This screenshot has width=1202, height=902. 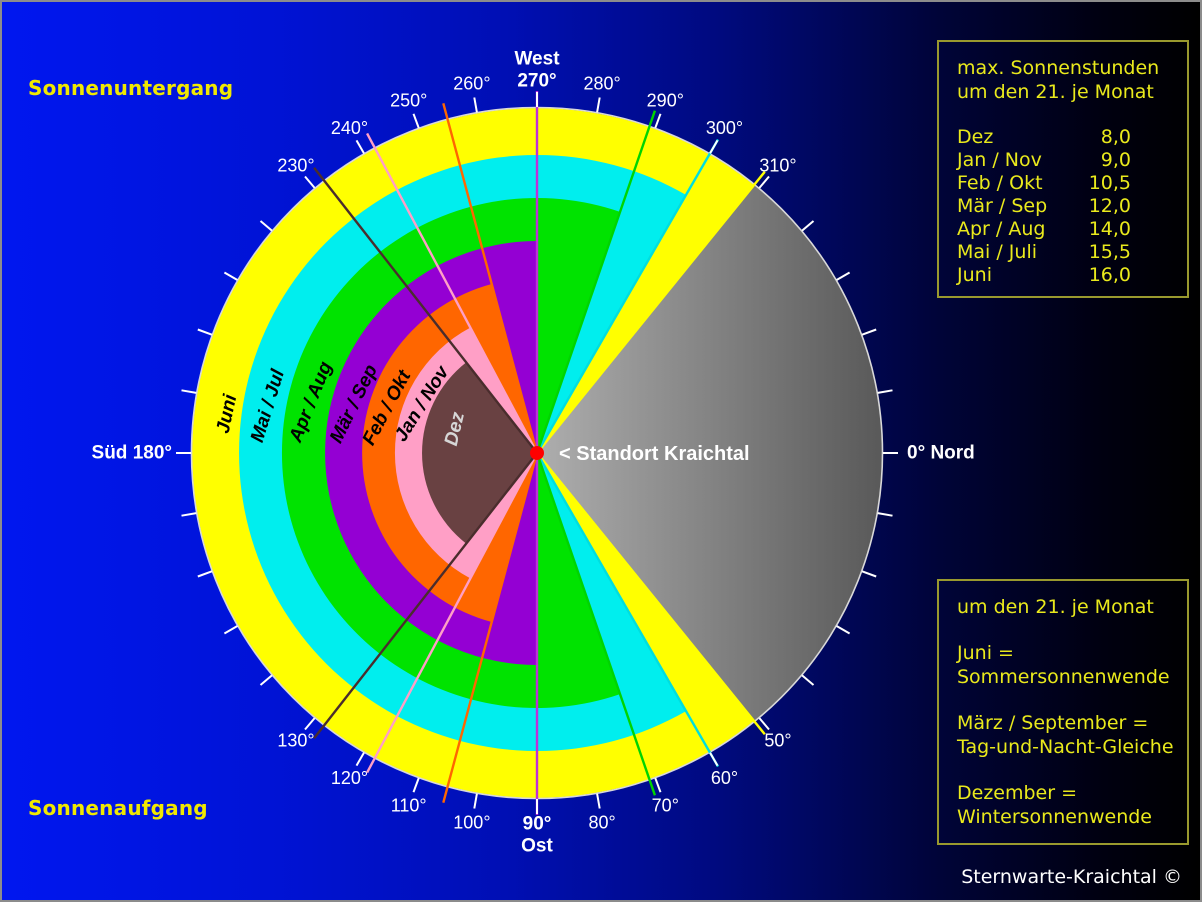 What do you see at coordinates (777, 166) in the screenshot?
I see `degree-label-310: 310°` at bounding box center [777, 166].